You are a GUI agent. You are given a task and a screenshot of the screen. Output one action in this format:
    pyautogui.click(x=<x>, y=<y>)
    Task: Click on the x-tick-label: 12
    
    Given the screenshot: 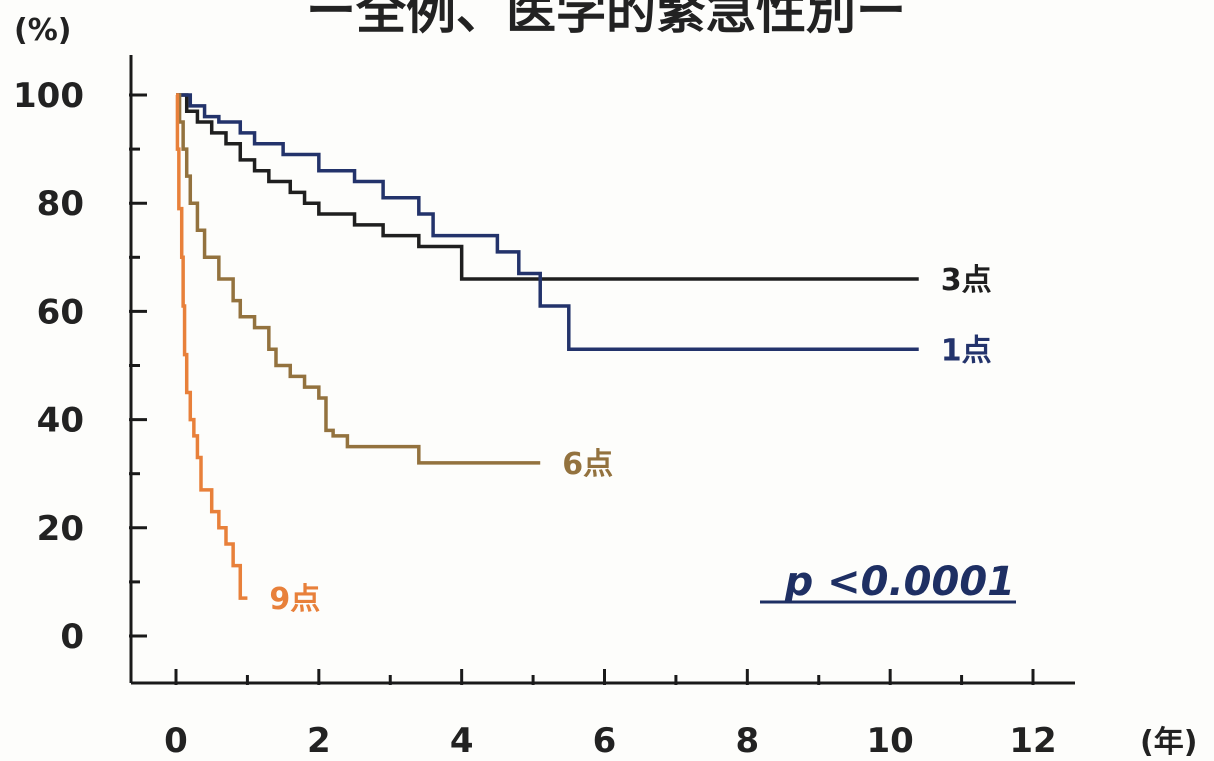 What is the action you would take?
    pyautogui.click(x=1032, y=741)
    